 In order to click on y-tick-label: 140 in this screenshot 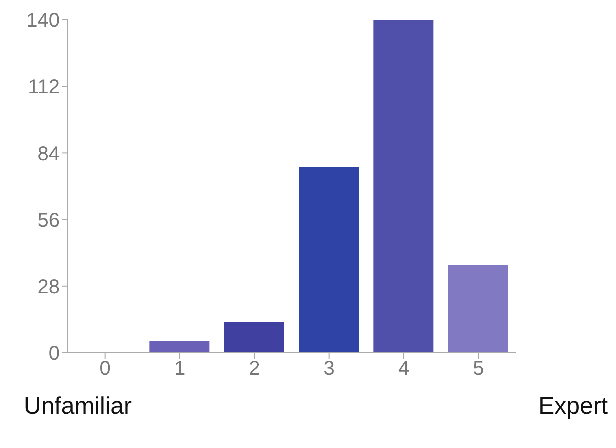, I will do `click(43, 21)`.